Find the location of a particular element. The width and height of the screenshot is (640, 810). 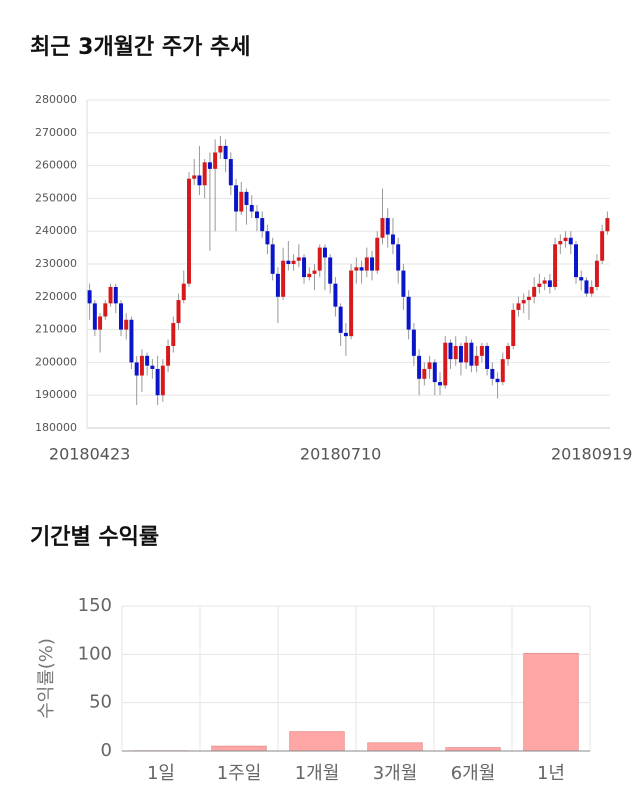

x-tick-label: 1개월 is located at coordinates (317, 773).